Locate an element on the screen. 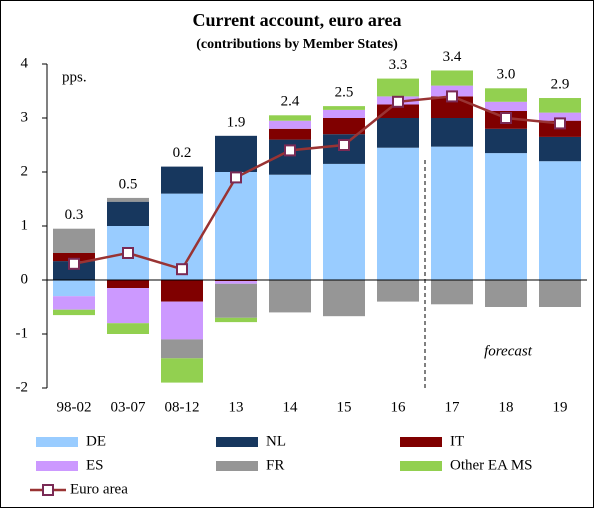 This screenshot has width=594, height=508. legend-label: ES is located at coordinates (95, 465).